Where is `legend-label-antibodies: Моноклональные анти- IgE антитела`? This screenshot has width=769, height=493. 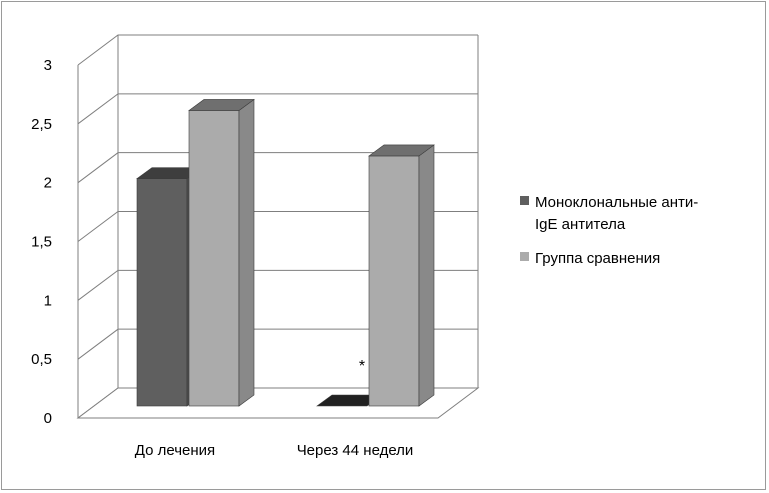
legend-label-antibodies: Моноклональные анти- IgE антитела is located at coordinates (616, 214).